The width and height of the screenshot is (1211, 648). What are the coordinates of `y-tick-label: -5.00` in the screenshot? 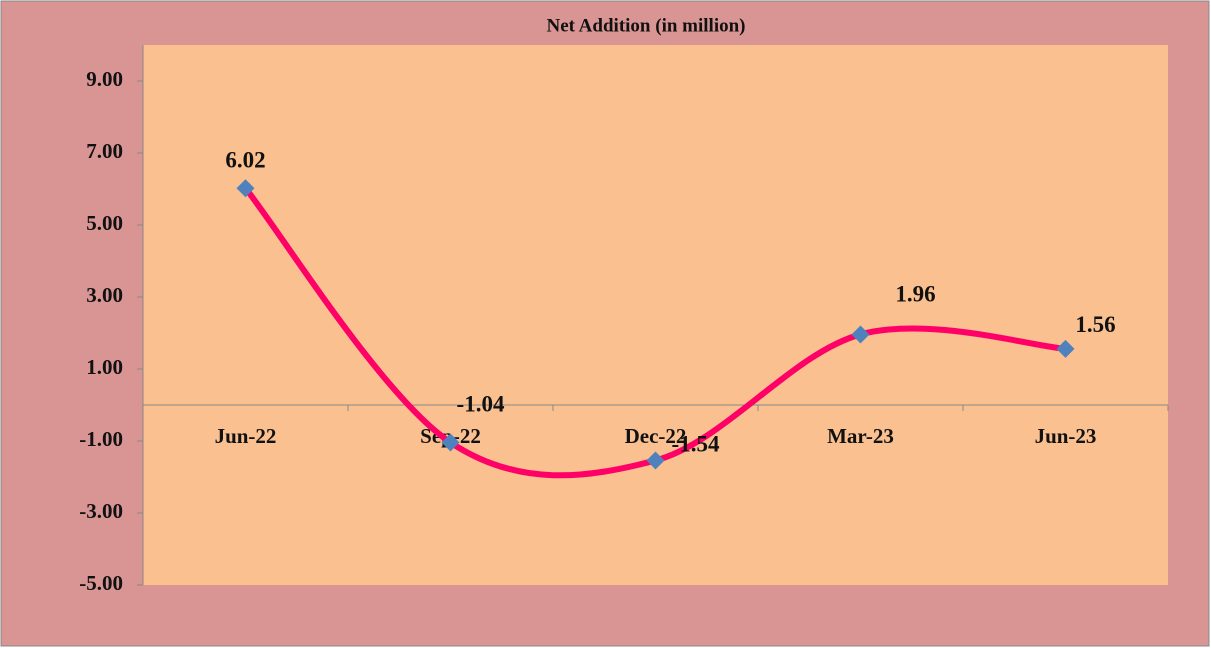 It's located at (101, 583).